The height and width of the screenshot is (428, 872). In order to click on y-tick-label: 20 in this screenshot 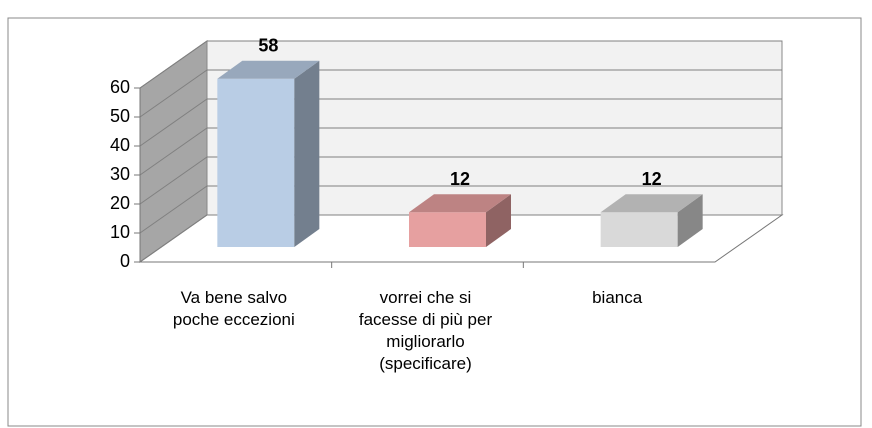, I will do `click(120, 203)`.